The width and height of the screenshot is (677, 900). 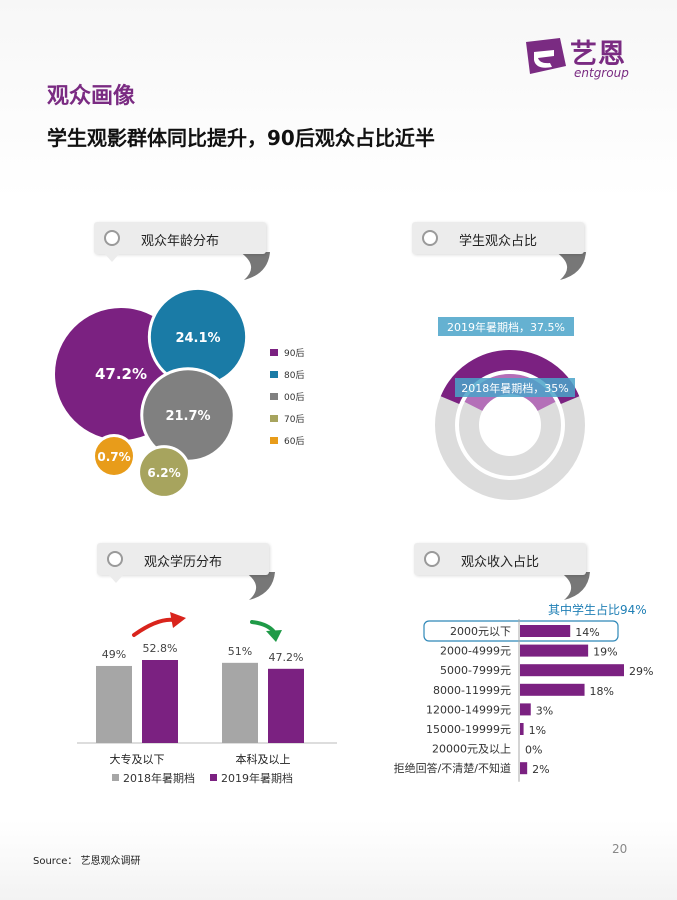 I want to click on panel-header-income: 观众收入占比, so click(x=500, y=559).